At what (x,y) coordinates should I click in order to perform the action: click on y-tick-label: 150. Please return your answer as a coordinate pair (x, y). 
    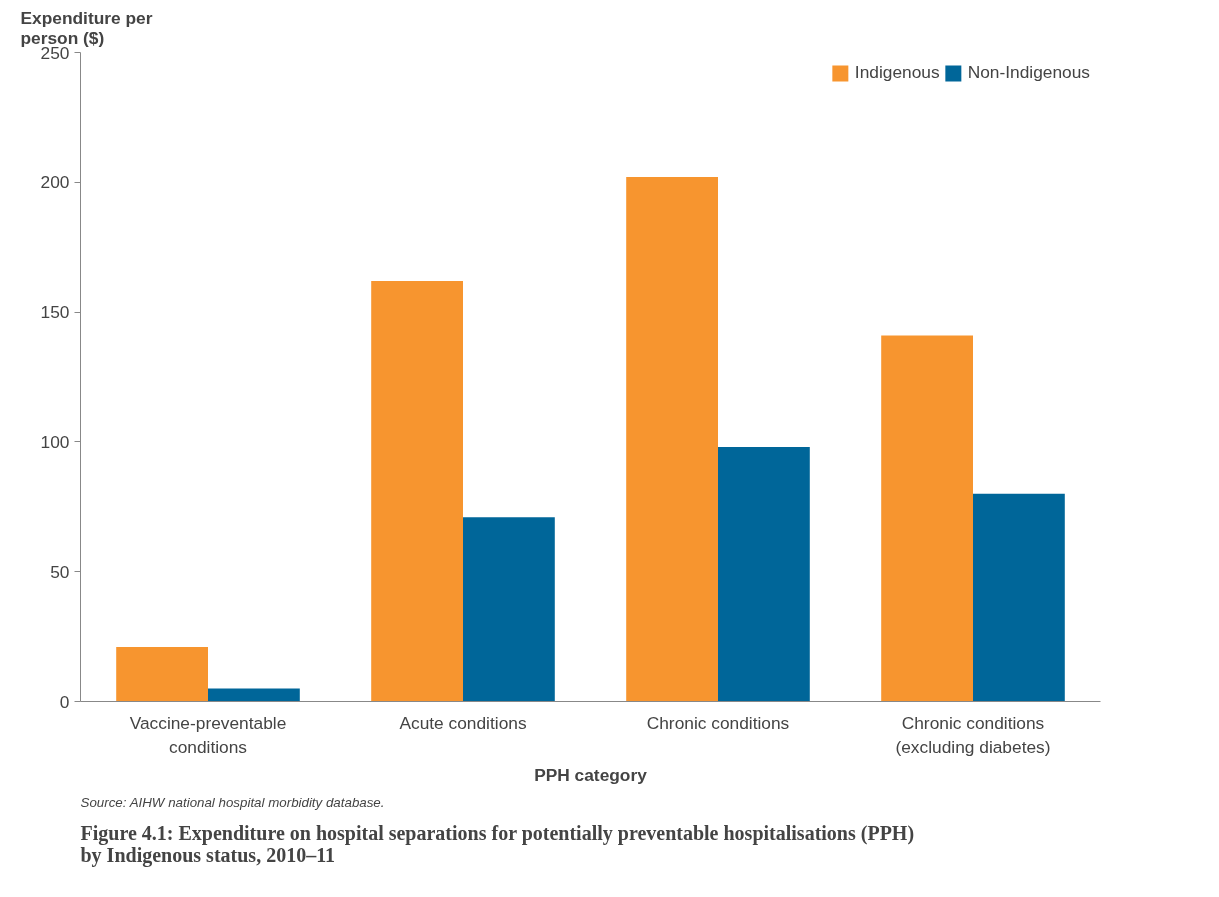
    Looking at the image, I should click on (55, 312).